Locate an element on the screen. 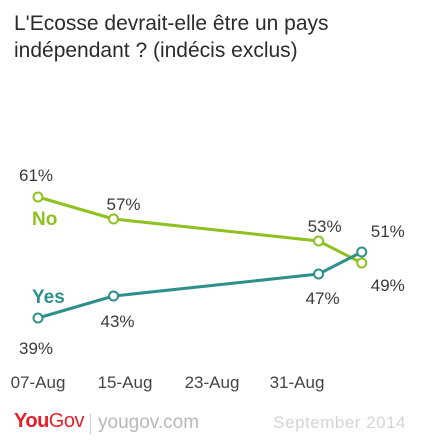  footer-divider is located at coordinates (90, 424).